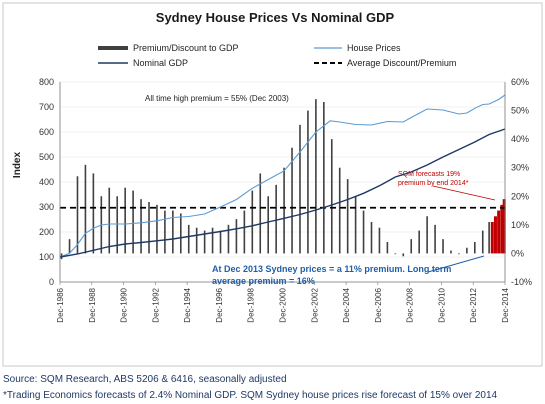  What do you see at coordinates (46, 82) in the screenshot?
I see `y-tick-label: 800` at bounding box center [46, 82].